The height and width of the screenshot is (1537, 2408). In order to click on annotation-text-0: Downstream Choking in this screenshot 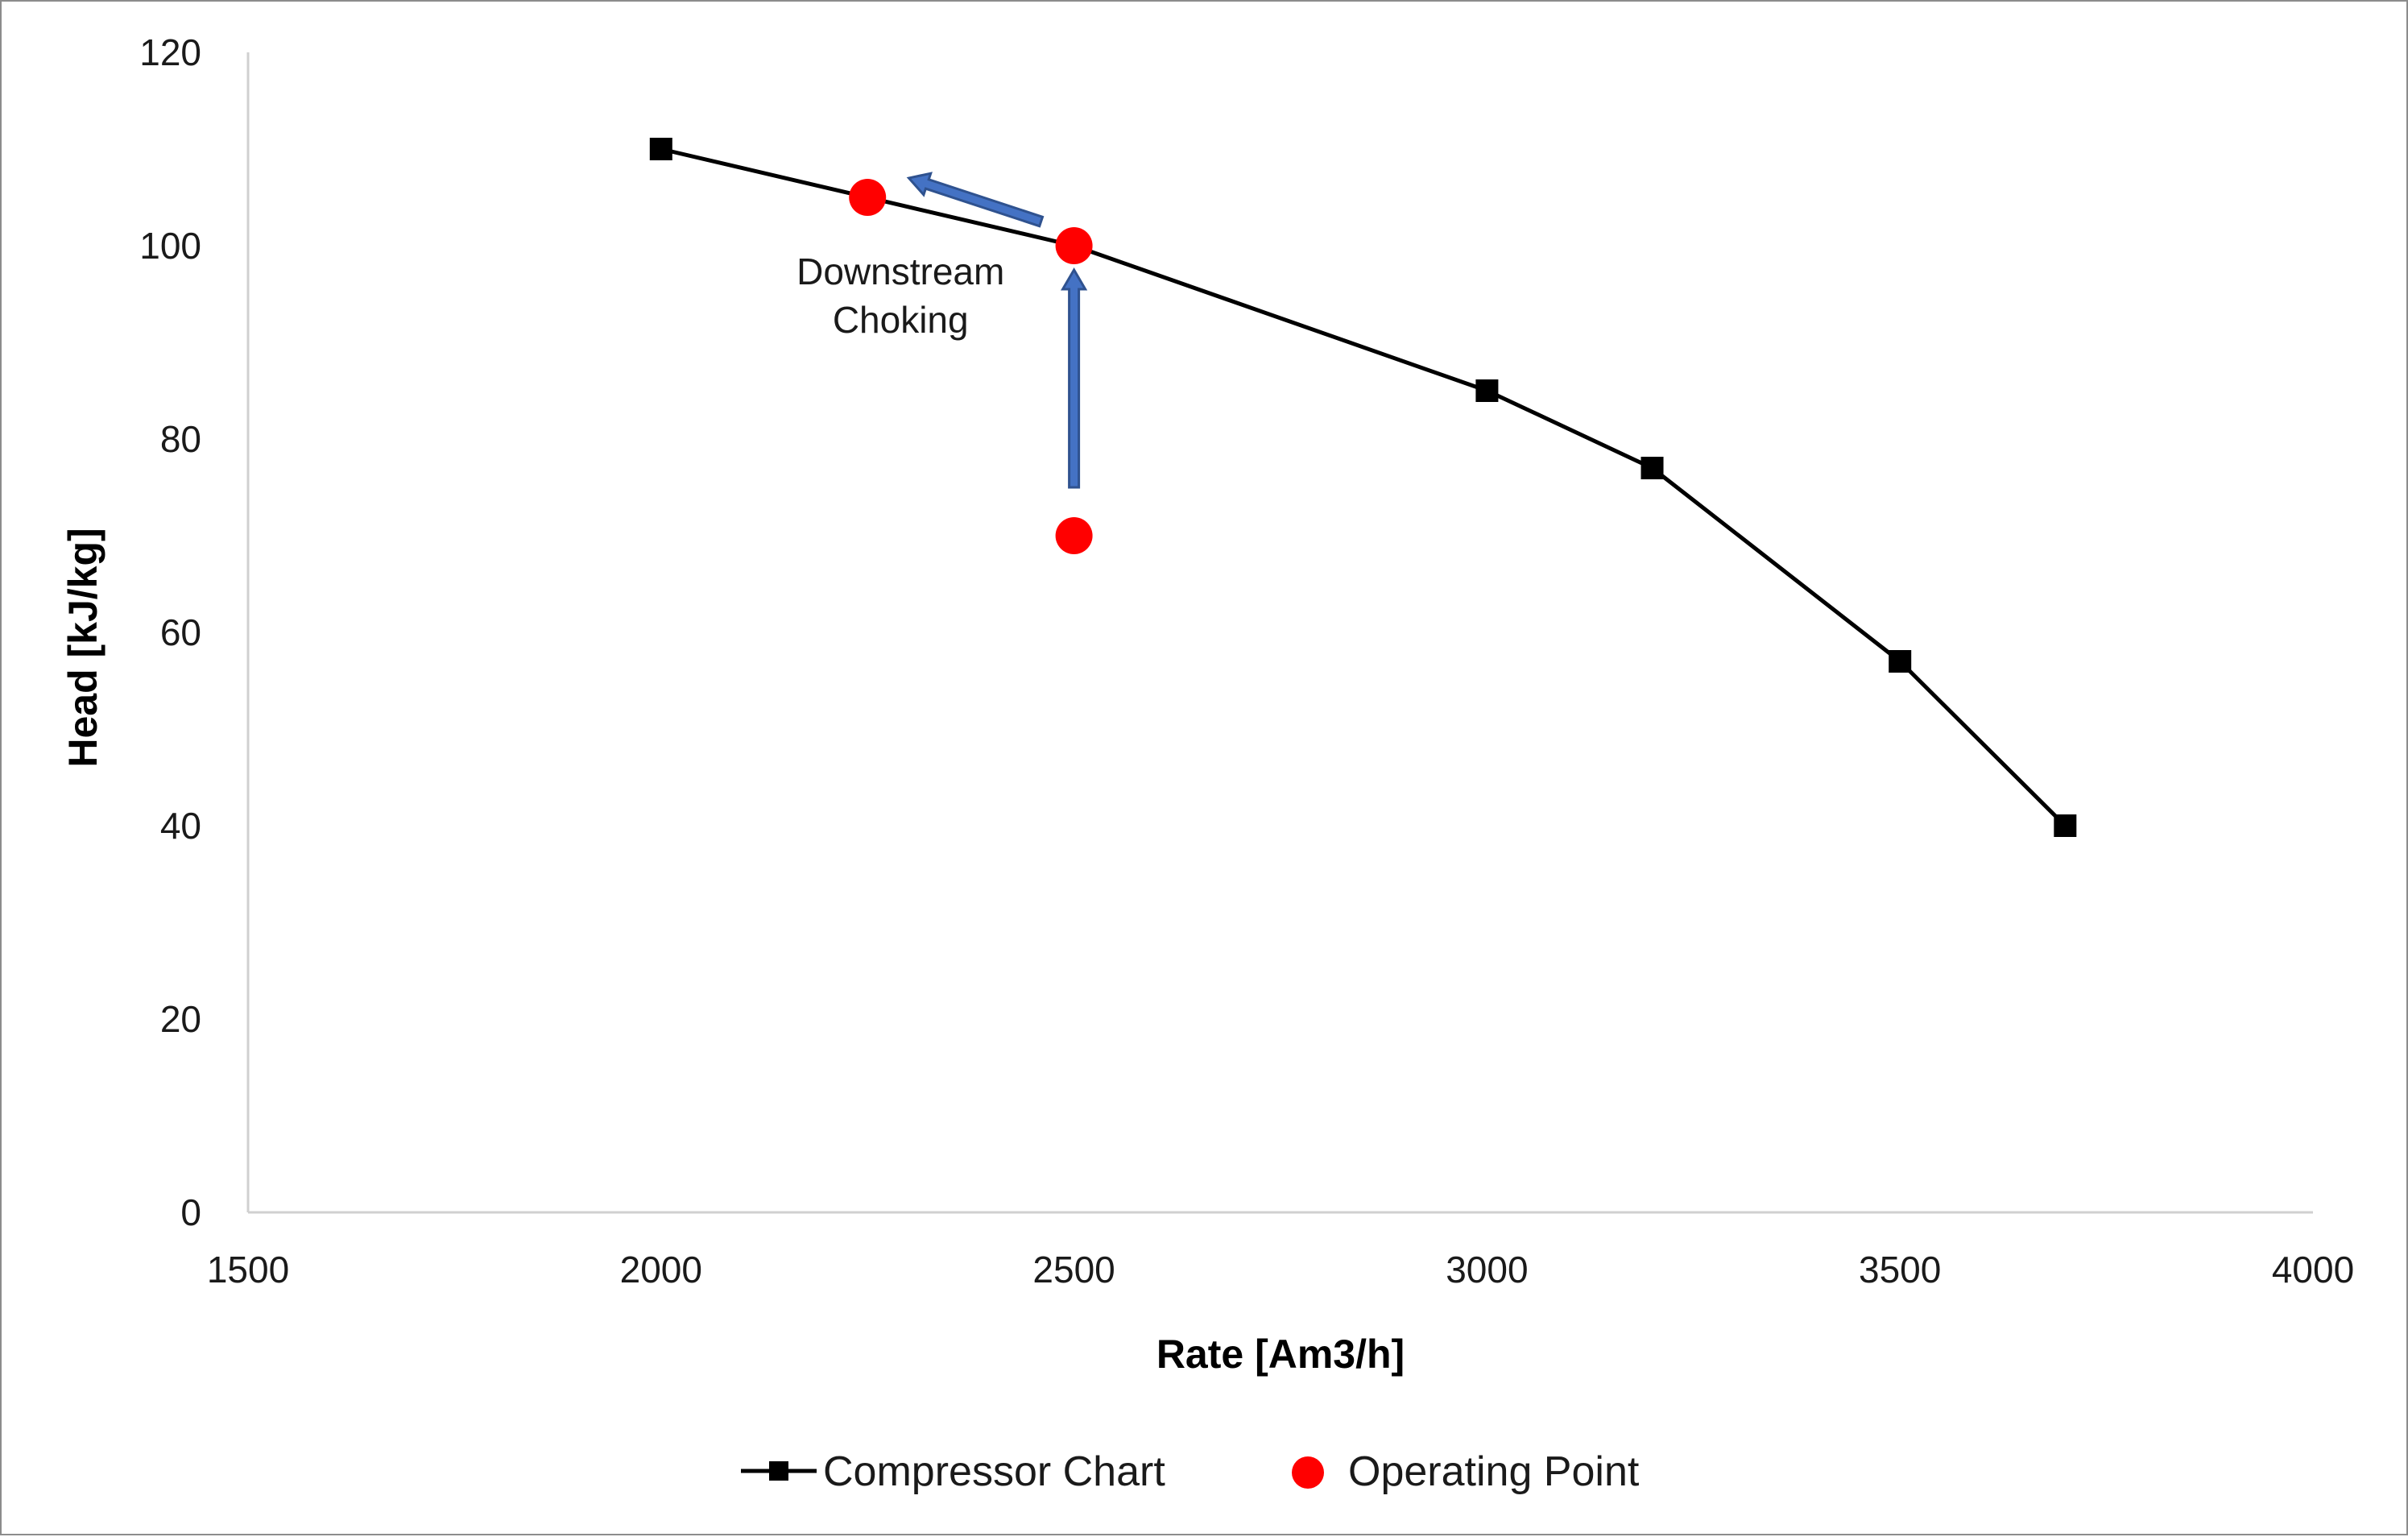, I will do `click(900, 296)`.